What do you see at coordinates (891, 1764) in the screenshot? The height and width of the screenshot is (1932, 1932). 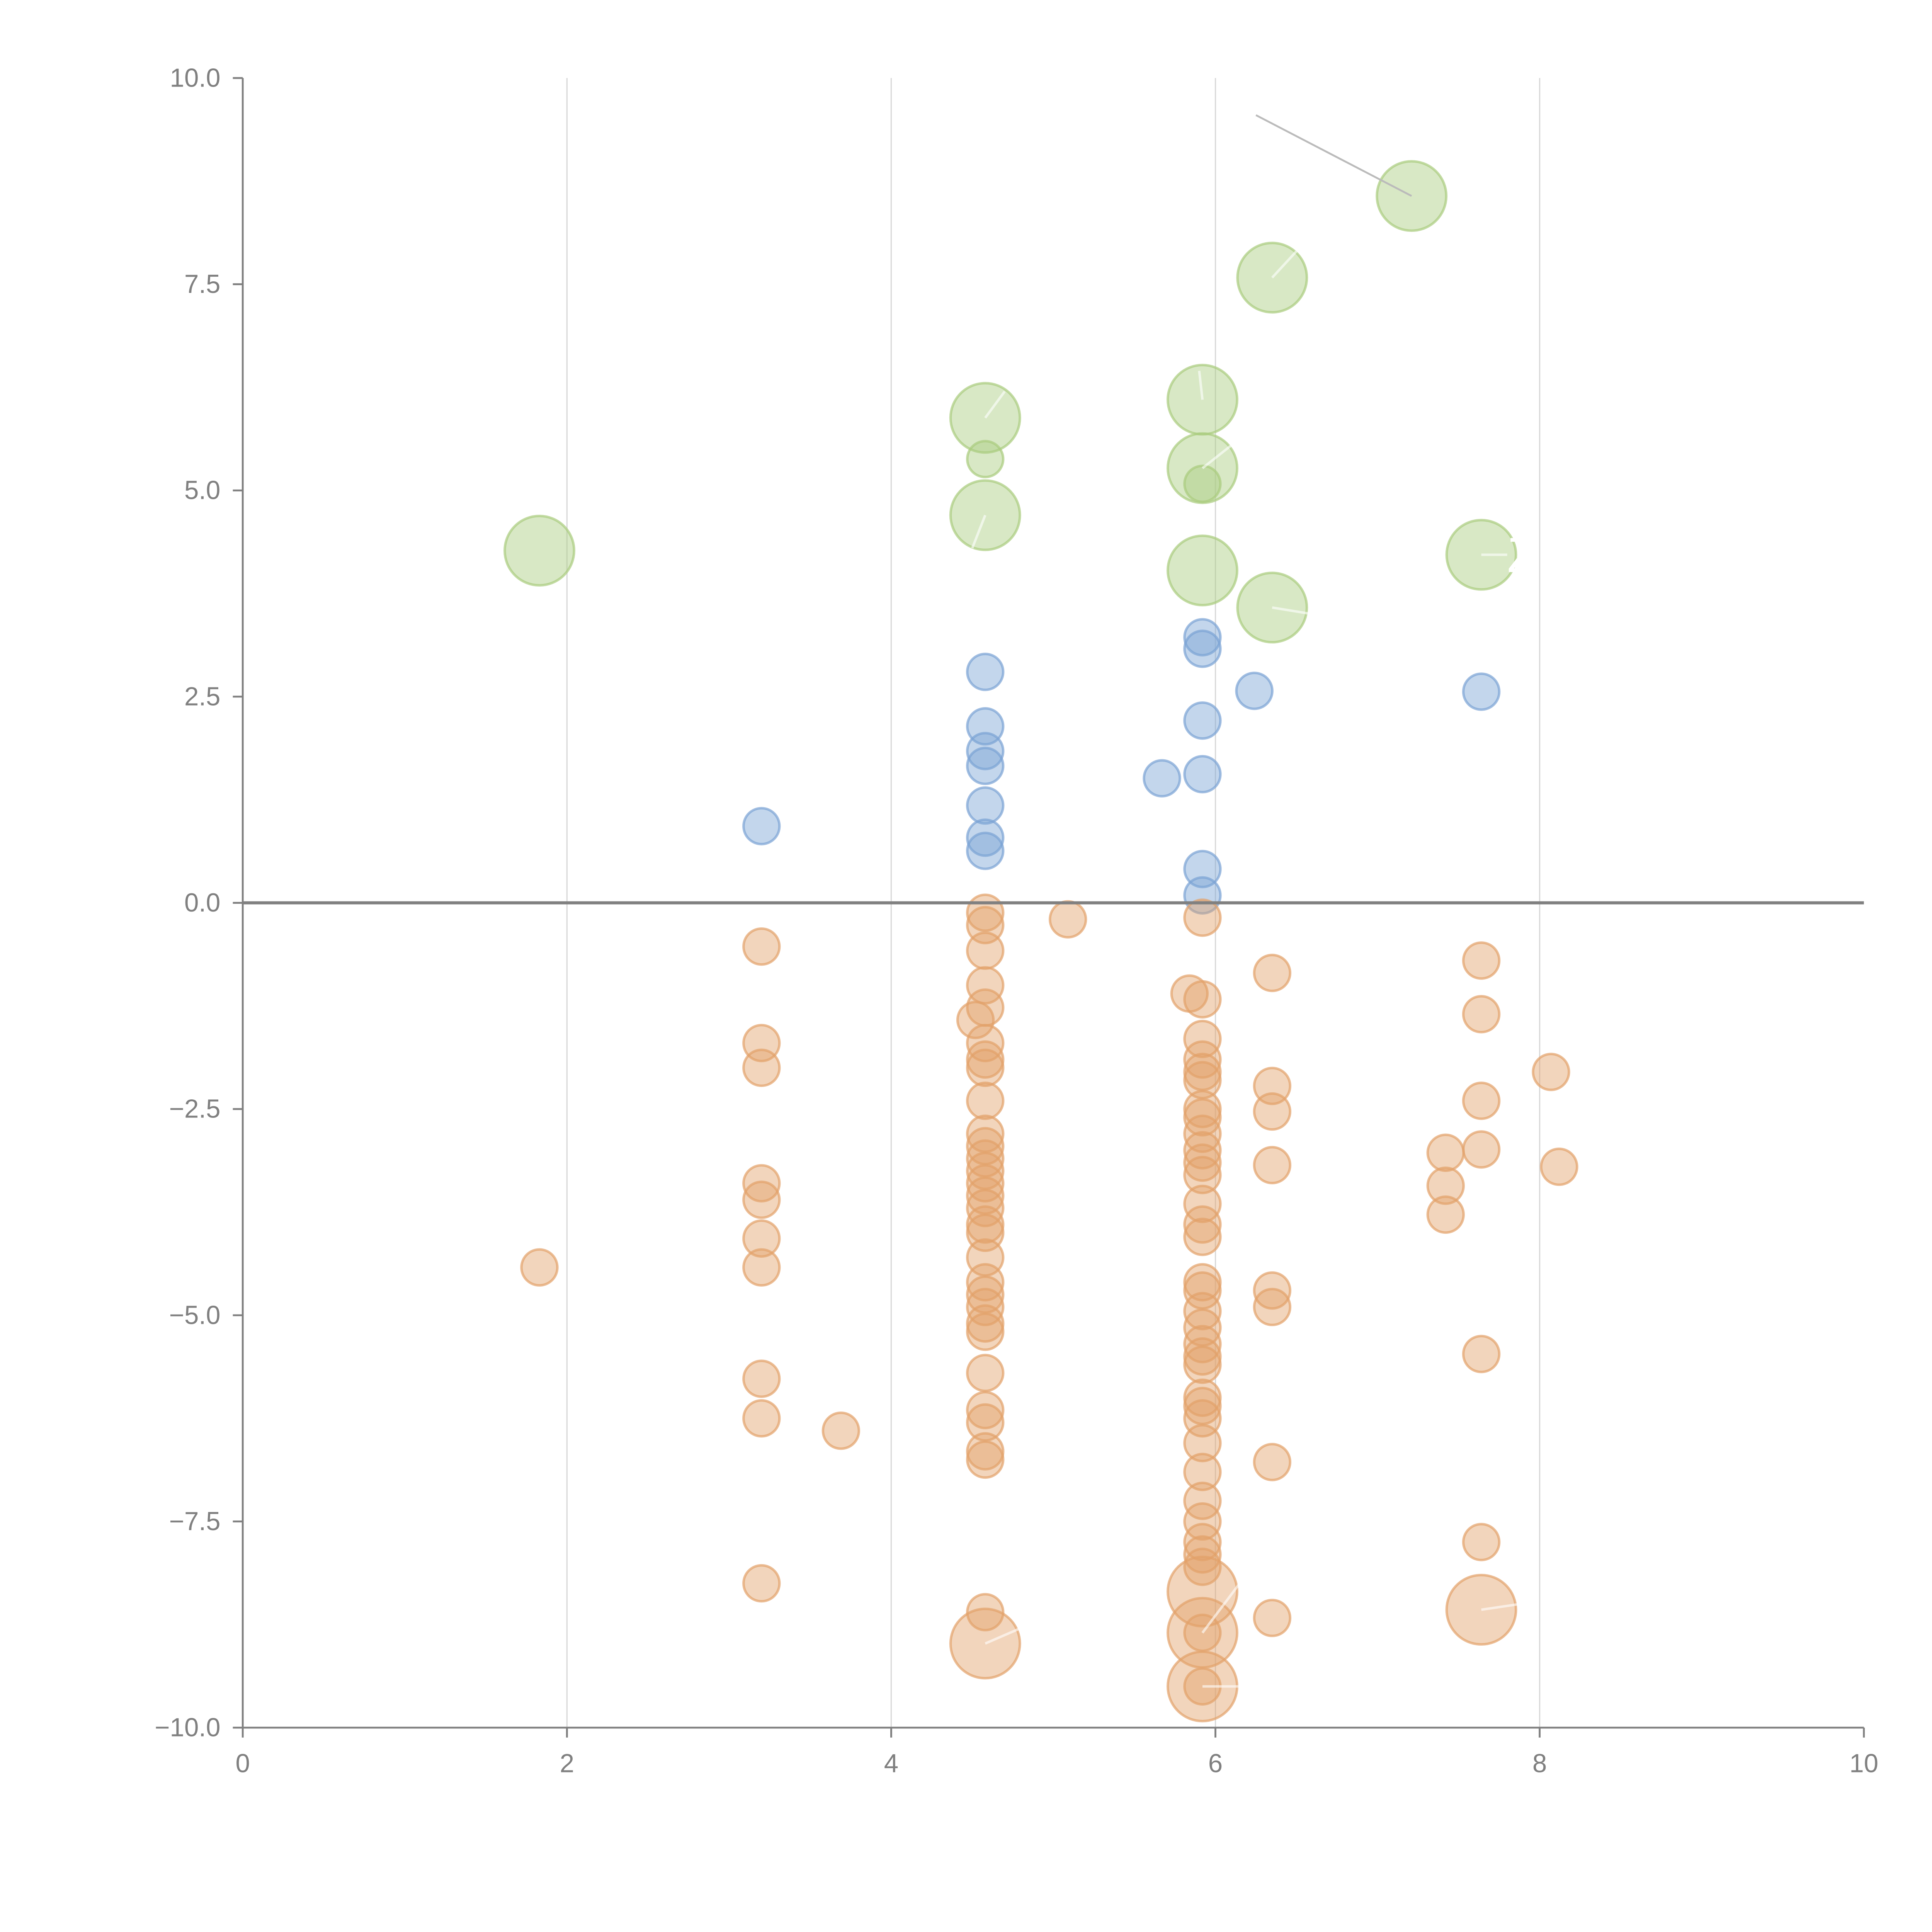 I see `x-tick-label: 4` at bounding box center [891, 1764].